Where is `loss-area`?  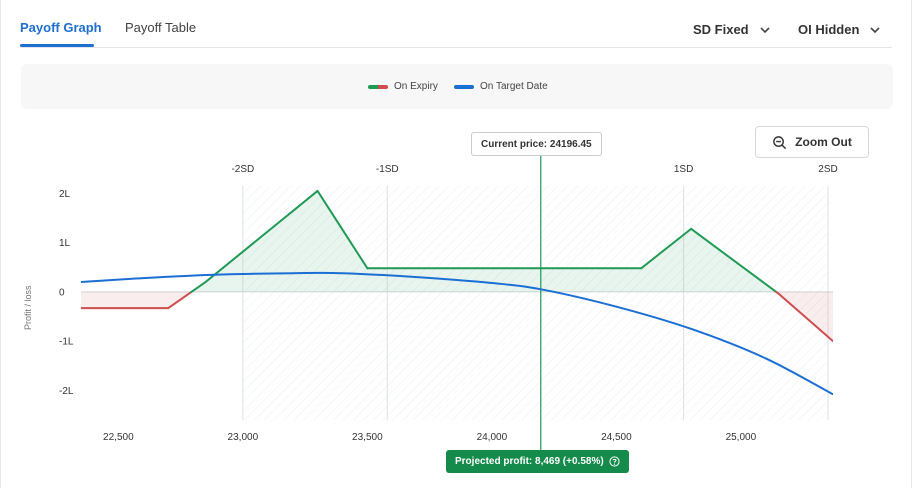 loss-area is located at coordinates (125, 300).